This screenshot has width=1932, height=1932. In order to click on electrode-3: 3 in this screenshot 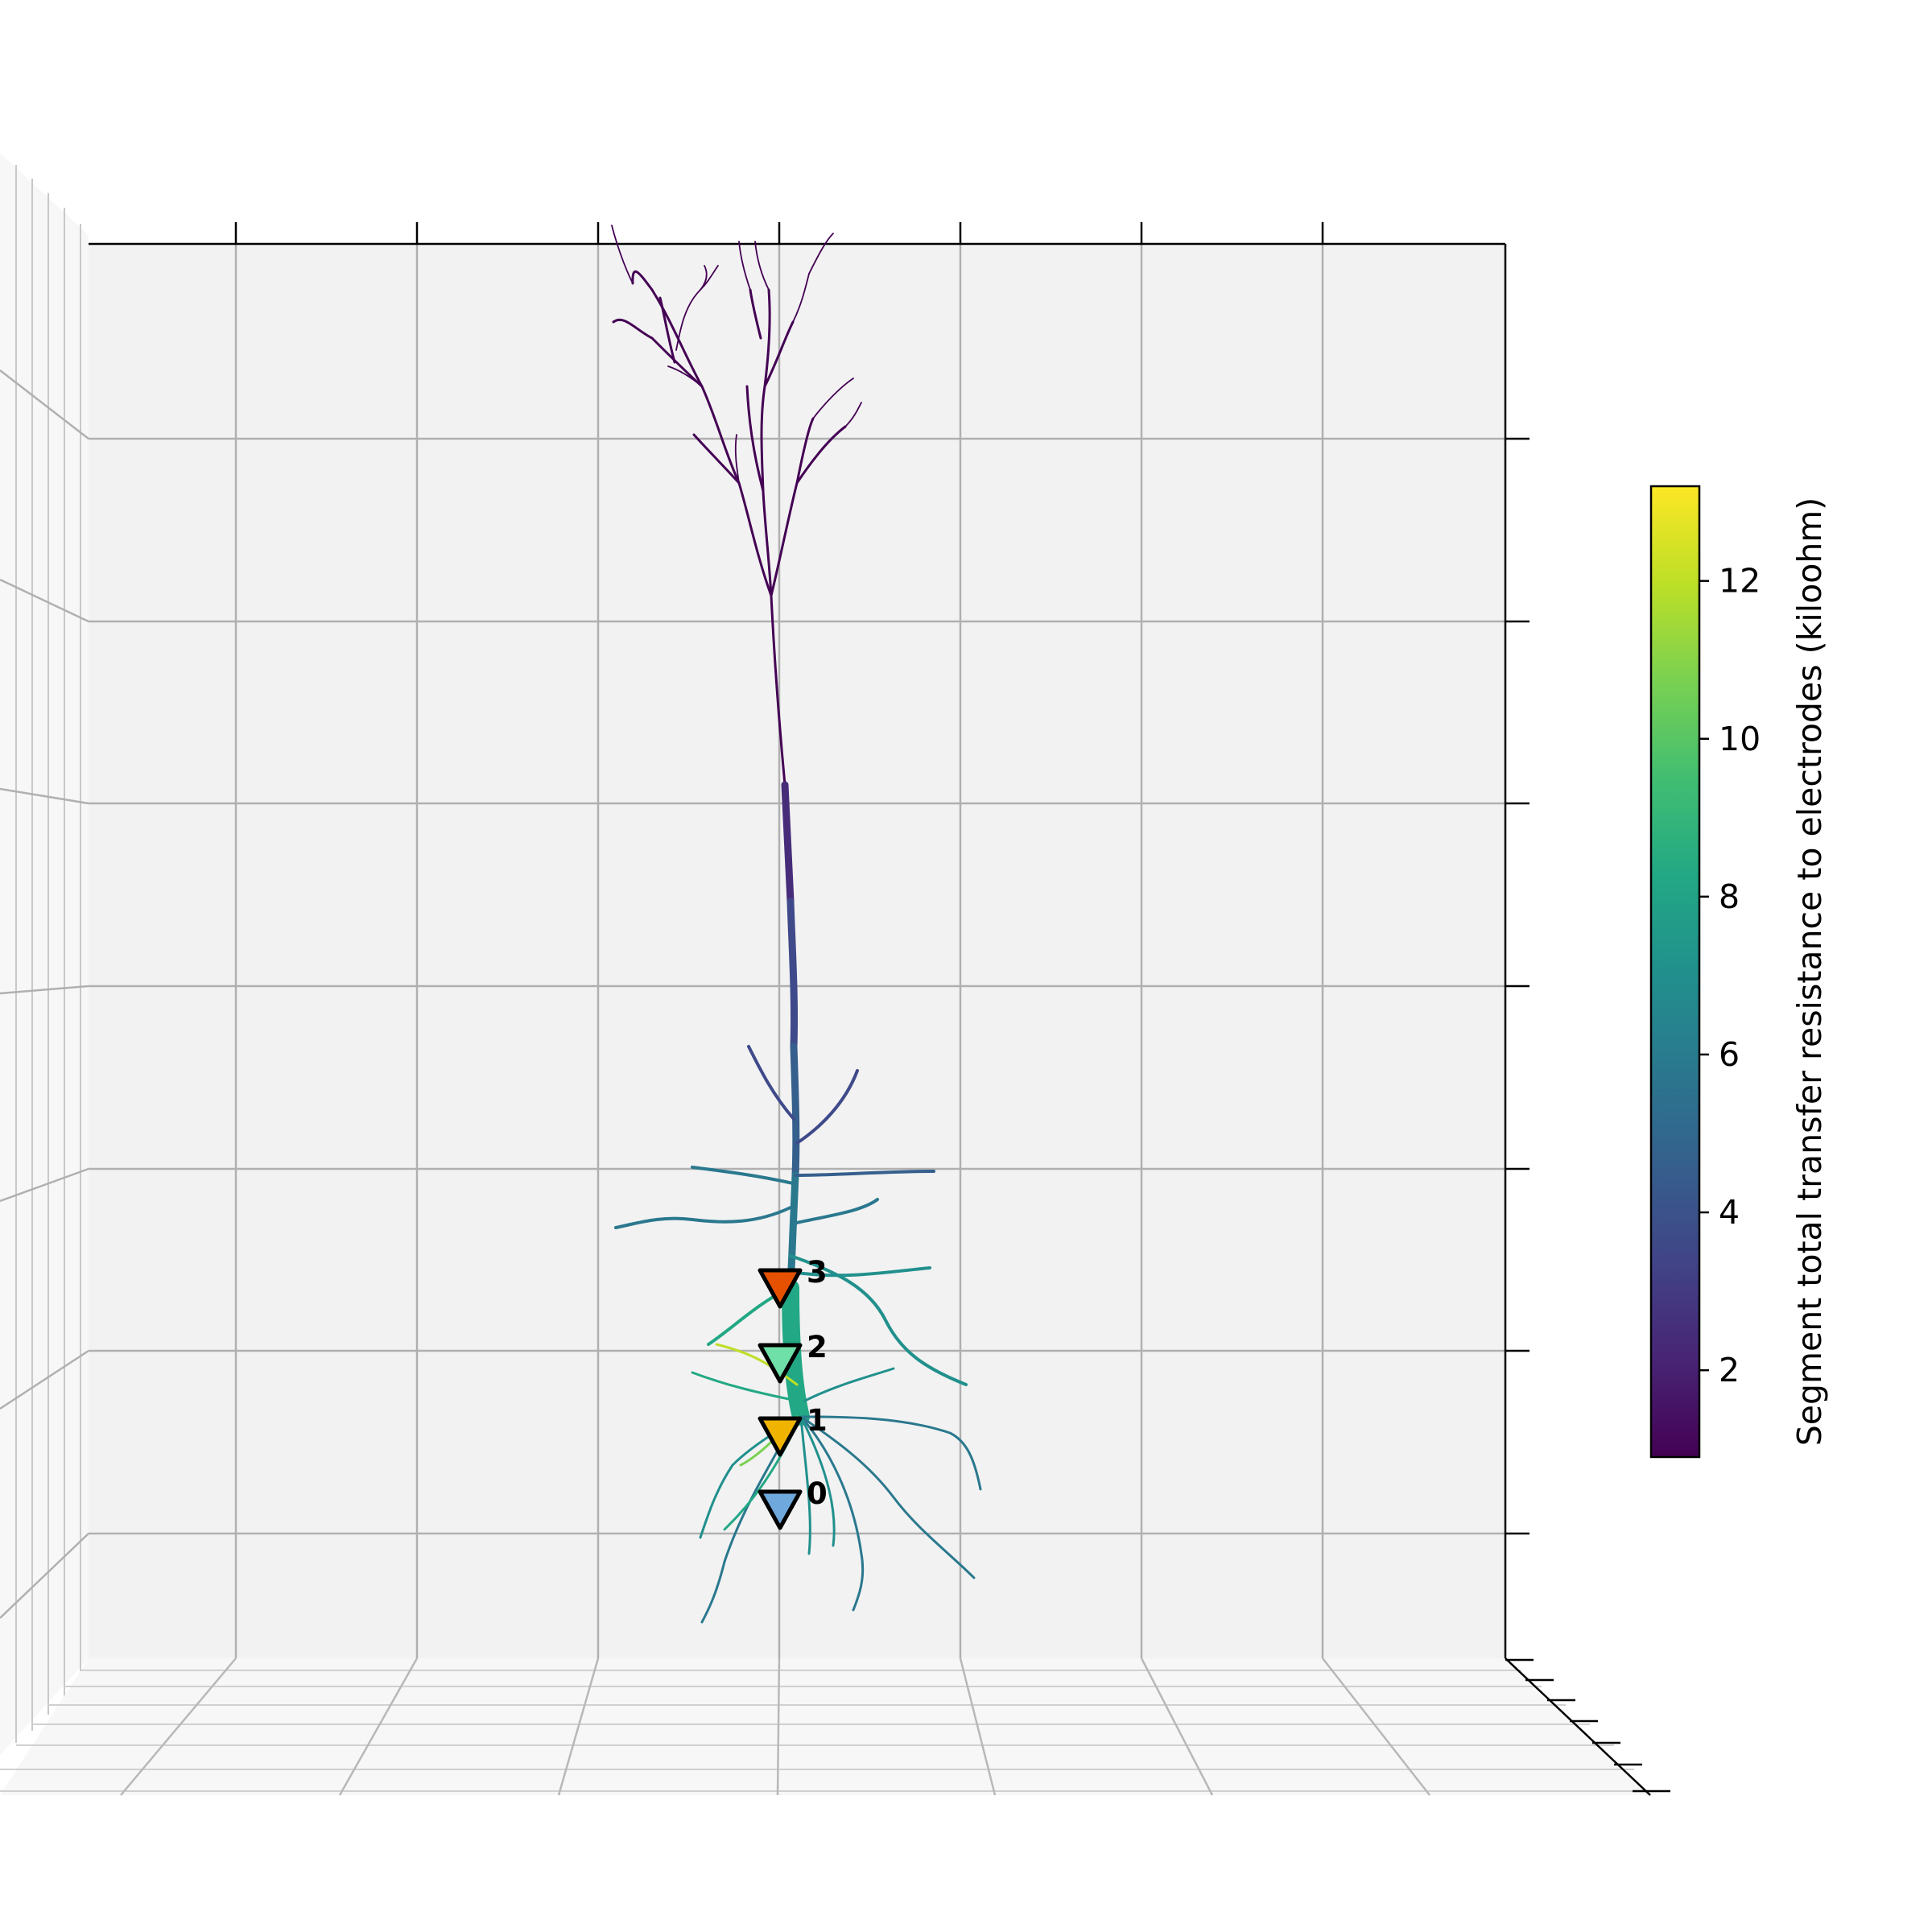, I will do `click(793, 1282)`.